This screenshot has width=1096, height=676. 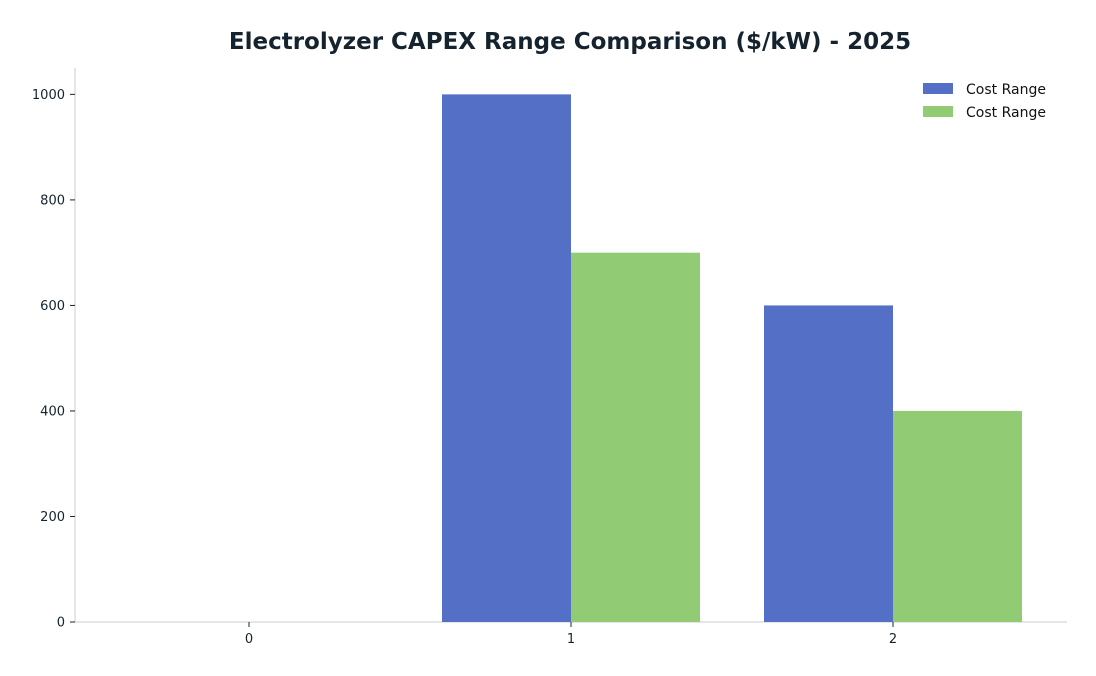 I want to click on legend: Cost Range Cost Range, so click(x=984, y=101).